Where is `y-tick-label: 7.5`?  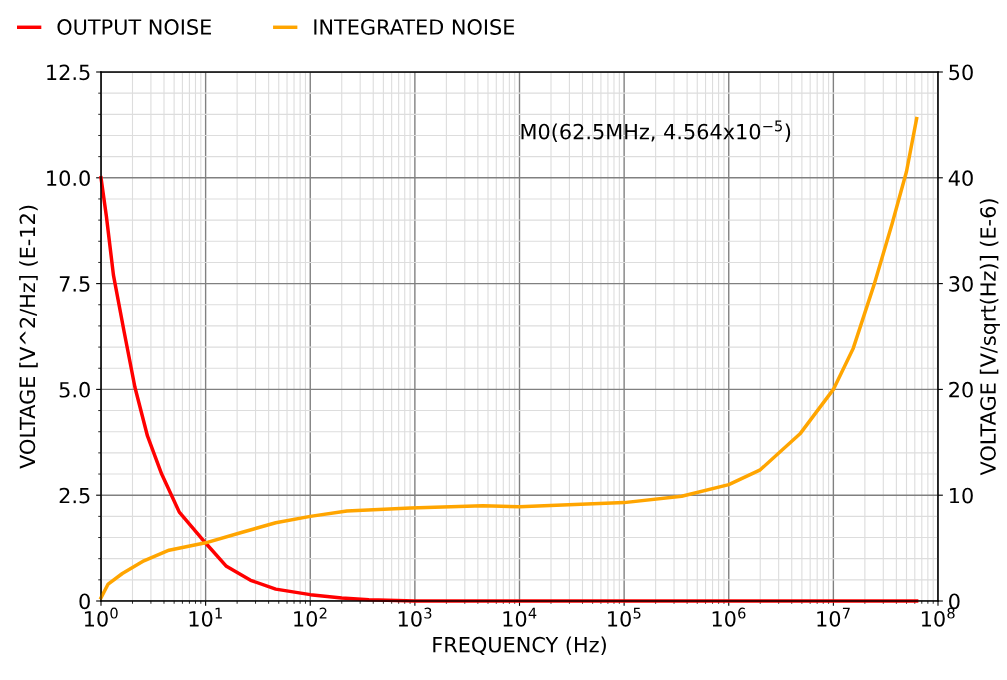 y-tick-label: 7.5 is located at coordinates (74, 284).